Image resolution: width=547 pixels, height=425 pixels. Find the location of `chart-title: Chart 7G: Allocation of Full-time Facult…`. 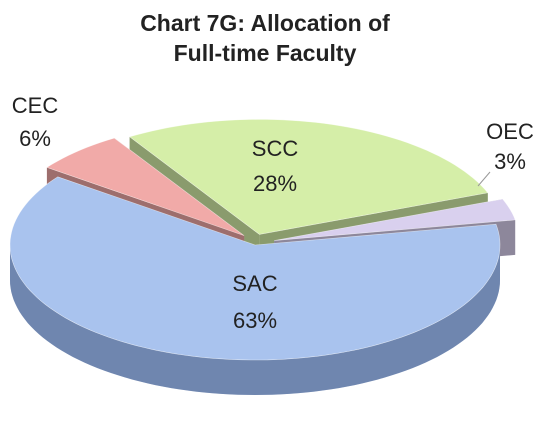

chart-title: Chart 7G: Allocation of Full-time Facult… is located at coordinates (265, 38).